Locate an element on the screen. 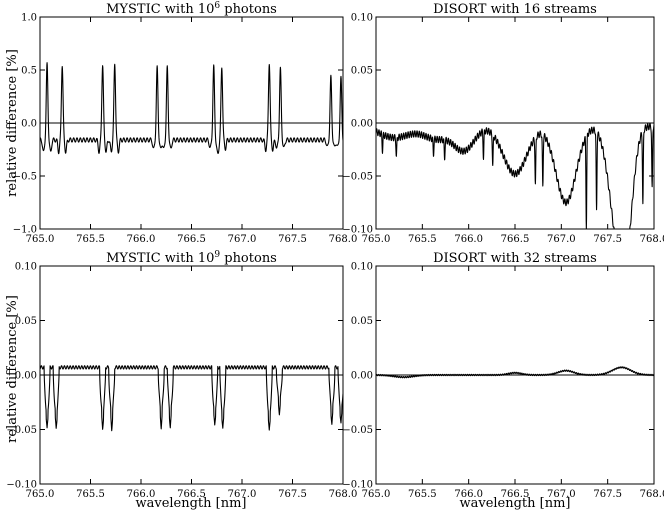  panel-title: MYSTIC with 106 photons is located at coordinates (191, 9).